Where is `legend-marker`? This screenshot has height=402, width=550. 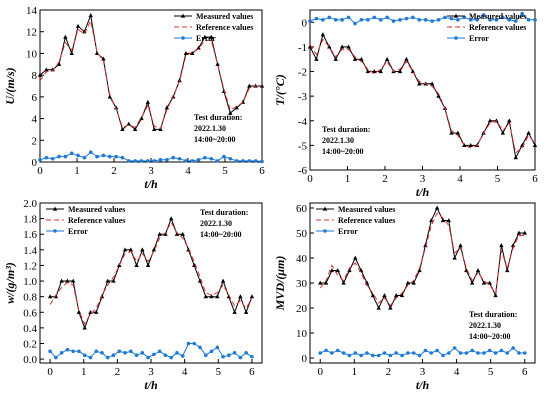
legend-marker is located at coordinates (183, 38).